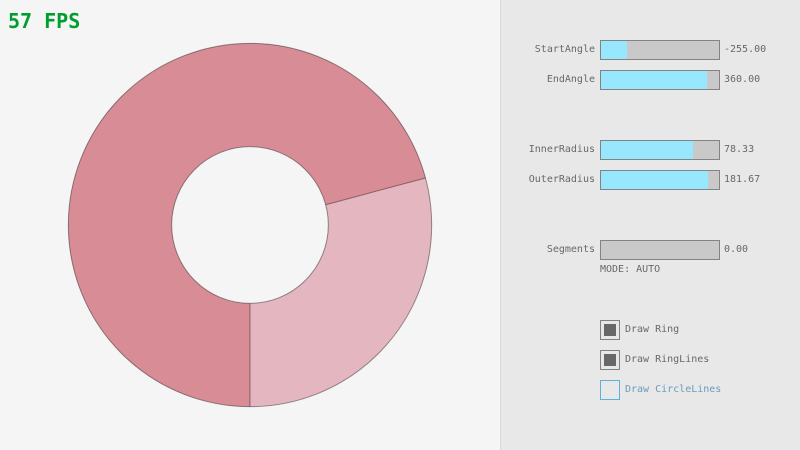  I want to click on inner-radius-value: 78.33, so click(739, 149).